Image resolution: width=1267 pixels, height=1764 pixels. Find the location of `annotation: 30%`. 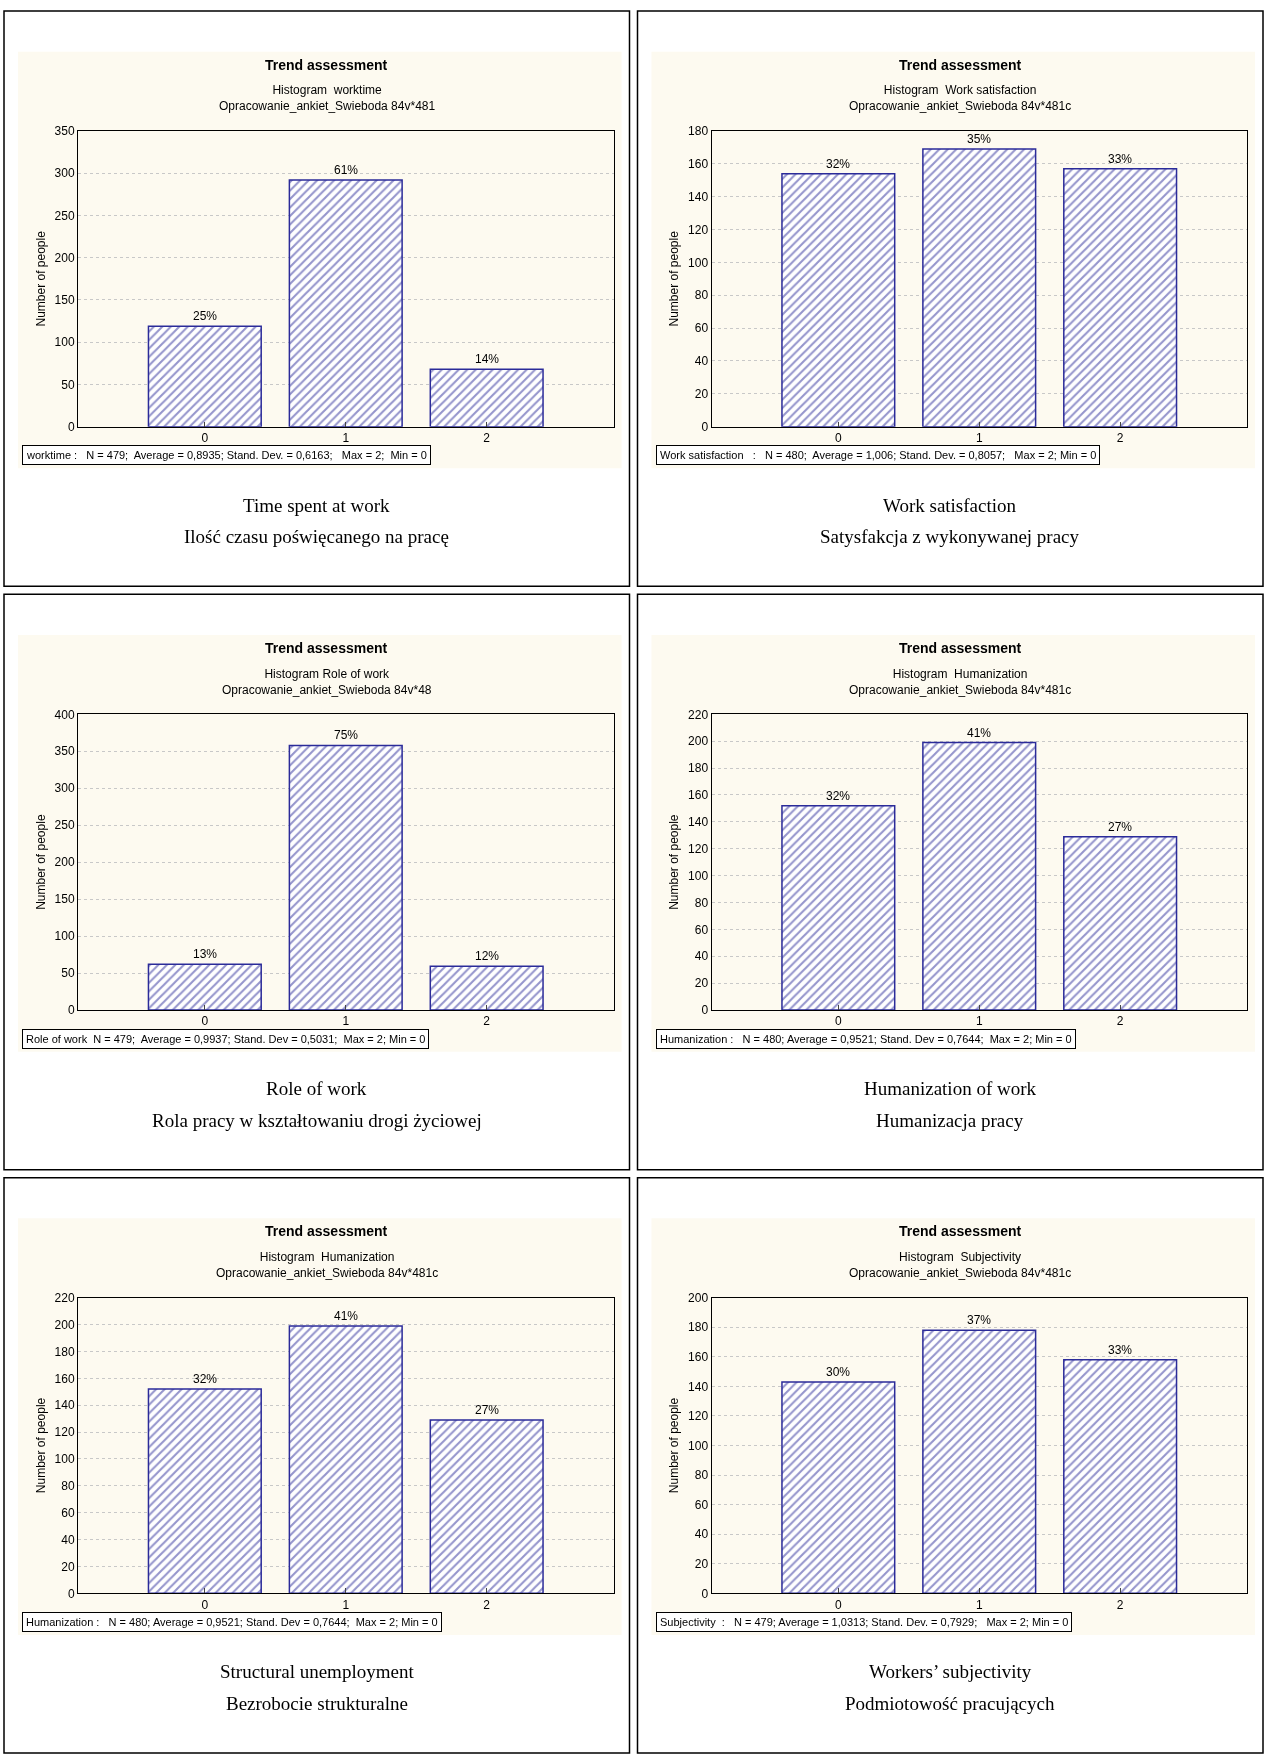

annotation: 30% is located at coordinates (838, 1372).